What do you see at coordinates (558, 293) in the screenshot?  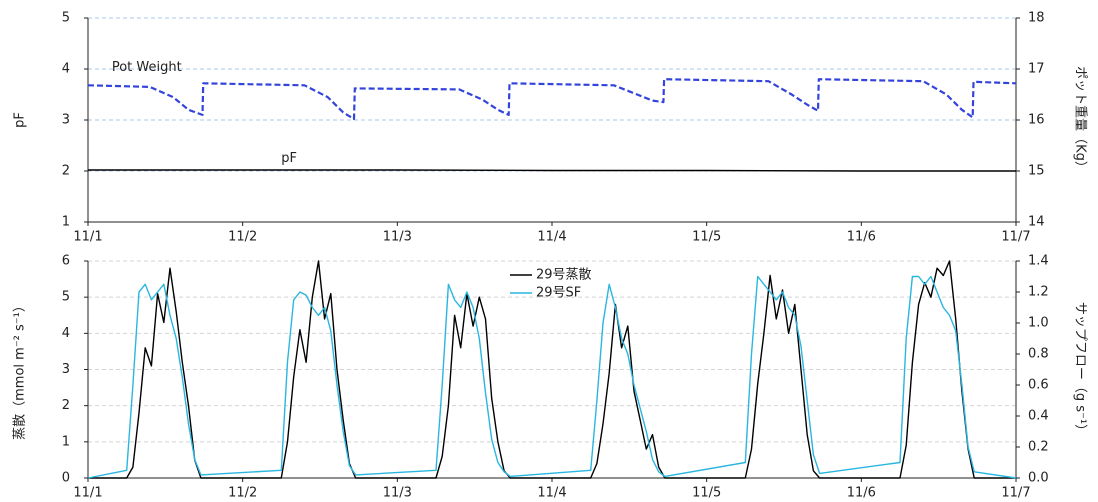 I see `legend-label: 29号SF` at bounding box center [558, 293].